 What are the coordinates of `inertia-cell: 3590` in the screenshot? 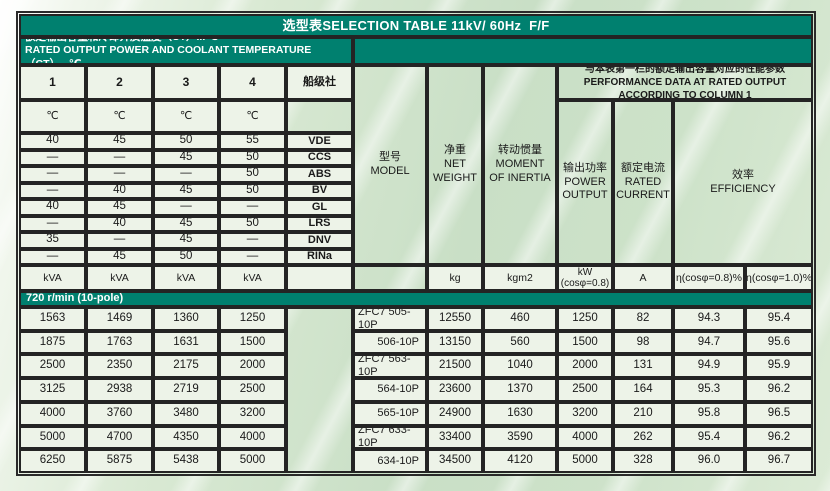 It's located at (520, 437).